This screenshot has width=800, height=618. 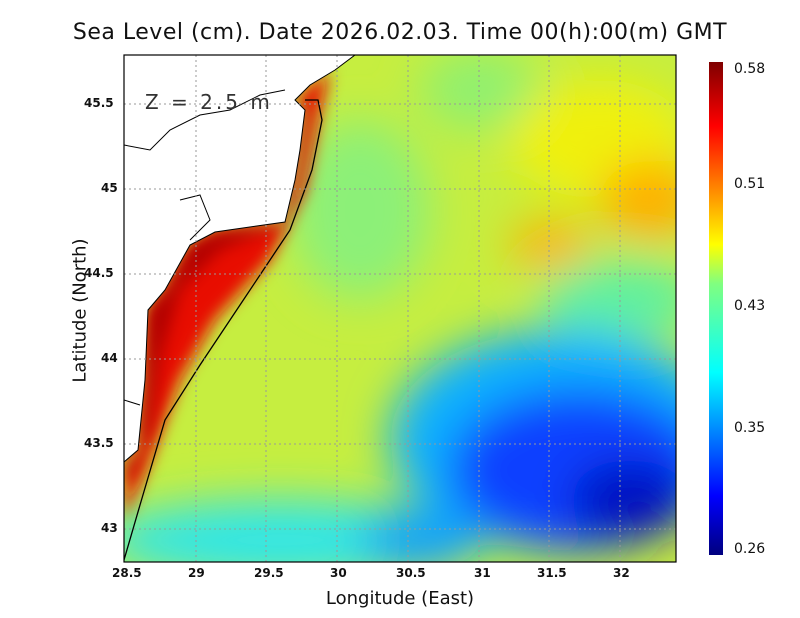 I want to click on colorbar-tick: 0.35, so click(x=750, y=428).